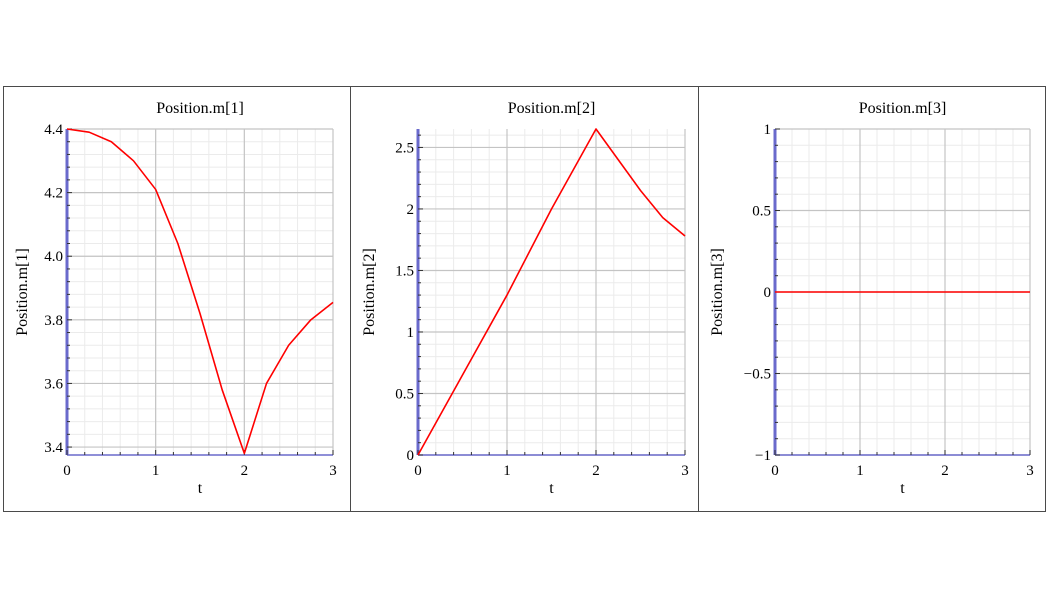 The height and width of the screenshot is (598, 1048). What do you see at coordinates (763, 456) in the screenshot?
I see `y-tick-label: −1` at bounding box center [763, 456].